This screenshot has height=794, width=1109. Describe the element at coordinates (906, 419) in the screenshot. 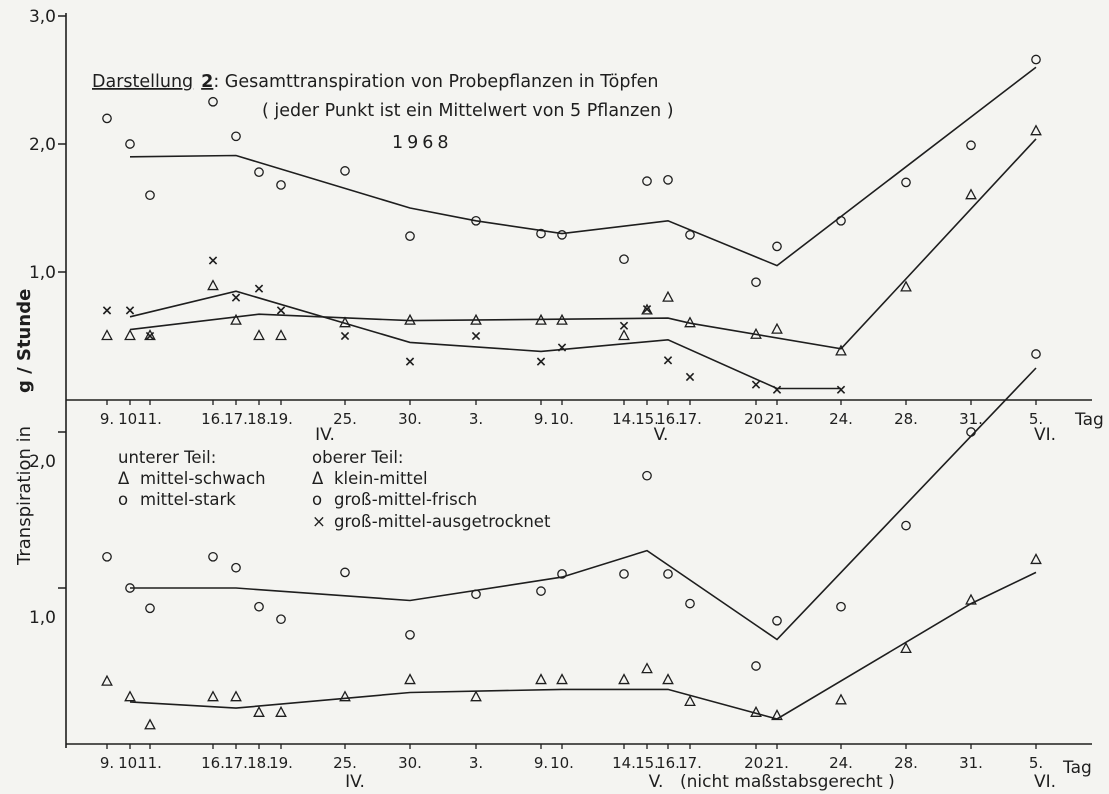

I see `x-tick-label-top: 28.` at that location.